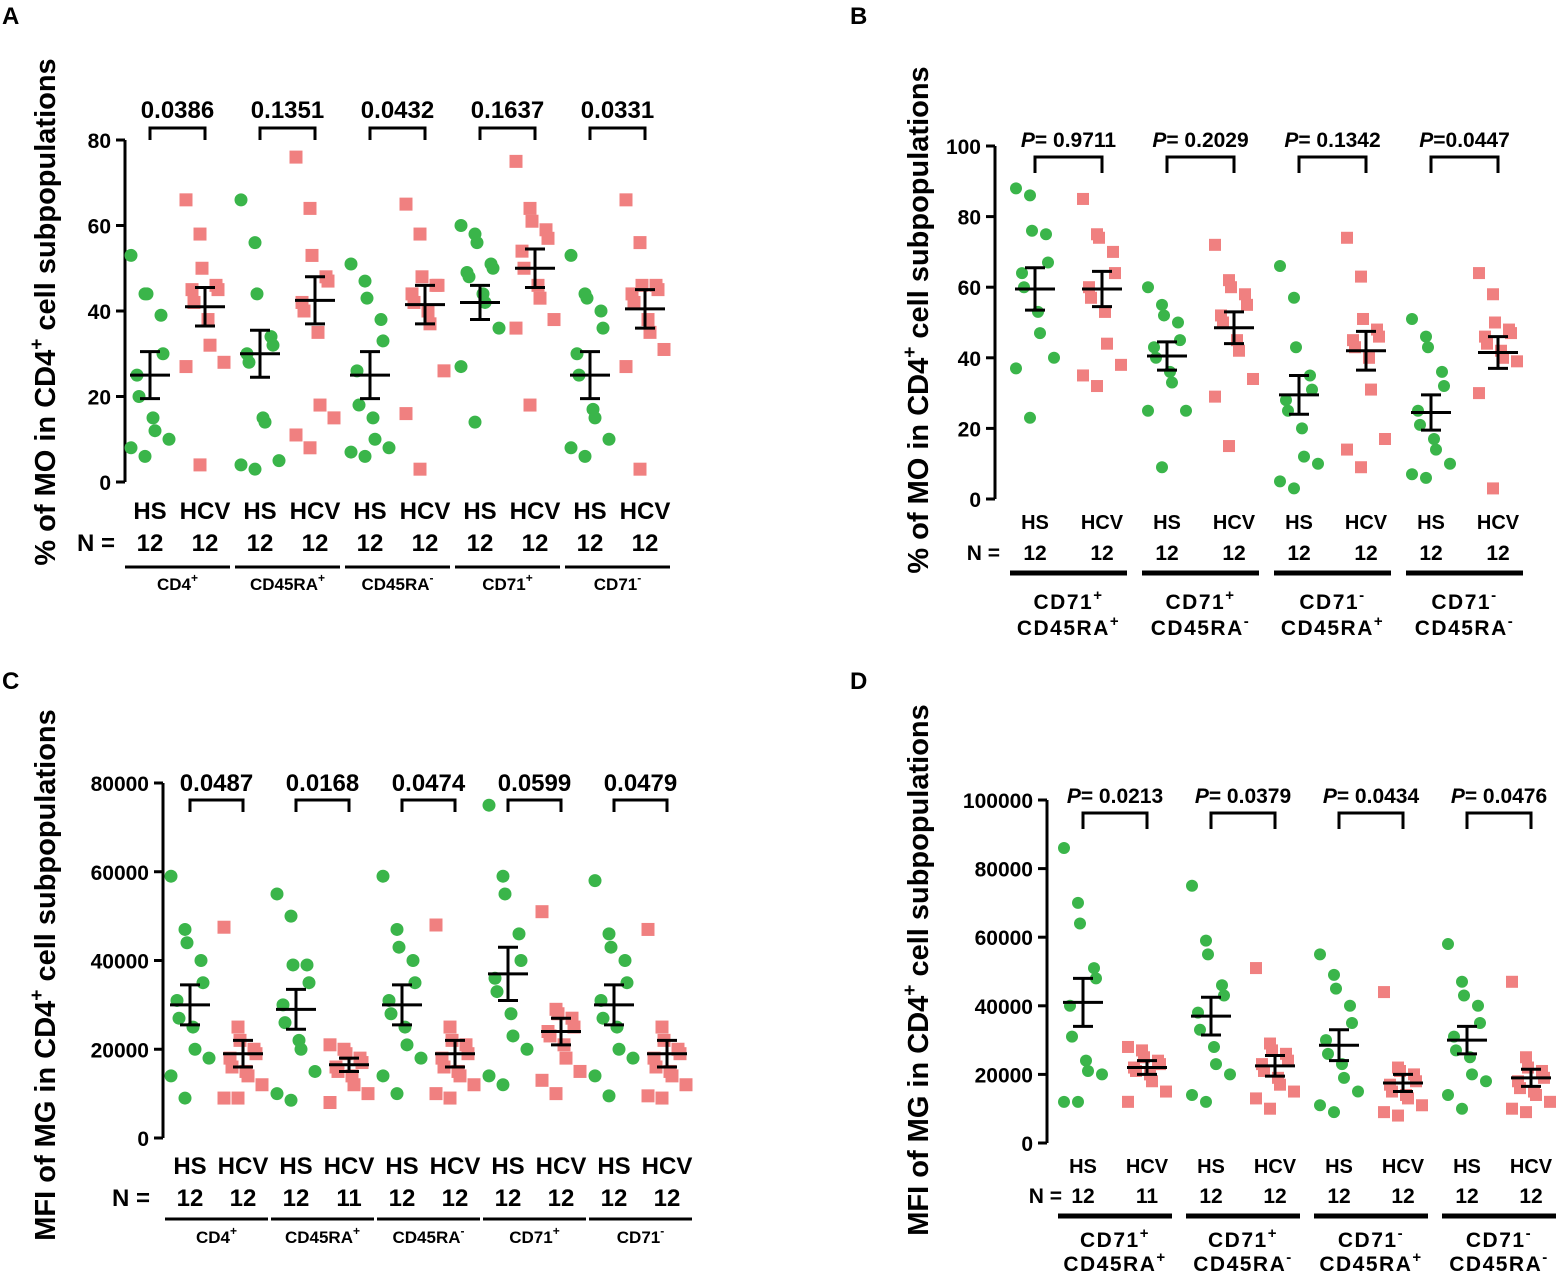  Describe the element at coordinates (1045, 1196) in the screenshot. I see `n-prefix-label: N =` at that location.